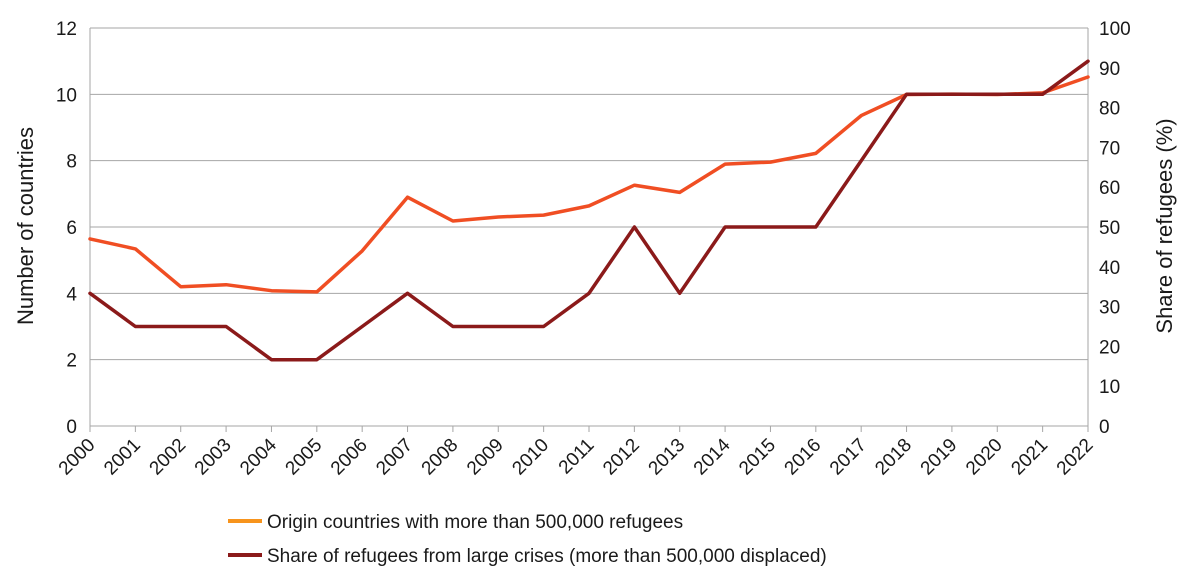 The height and width of the screenshot is (569, 1186). What do you see at coordinates (258, 456) in the screenshot?
I see `x-tick-label: 2004` at bounding box center [258, 456].